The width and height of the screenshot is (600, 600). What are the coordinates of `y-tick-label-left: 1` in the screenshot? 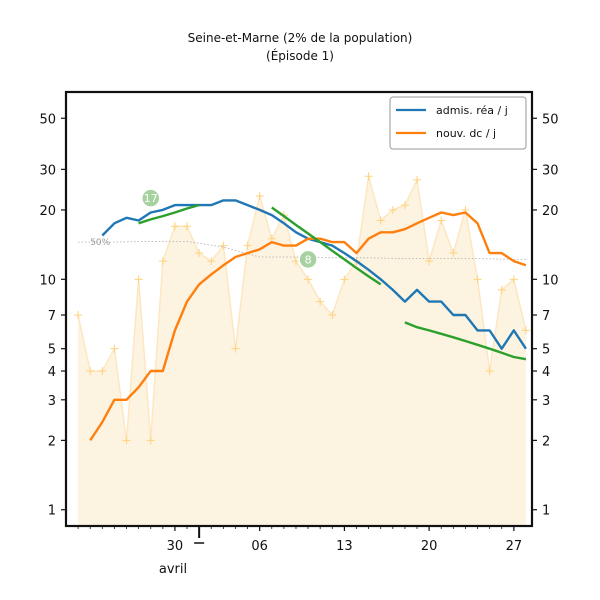 It's located at (52, 511).